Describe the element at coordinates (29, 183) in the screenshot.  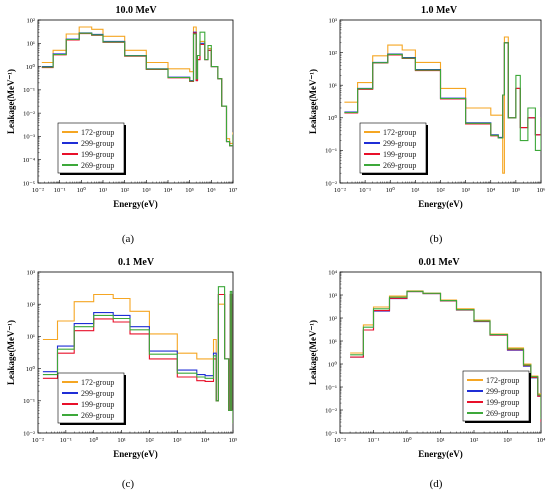
I see `y-tick-label: 10⁻⁵` at that location.